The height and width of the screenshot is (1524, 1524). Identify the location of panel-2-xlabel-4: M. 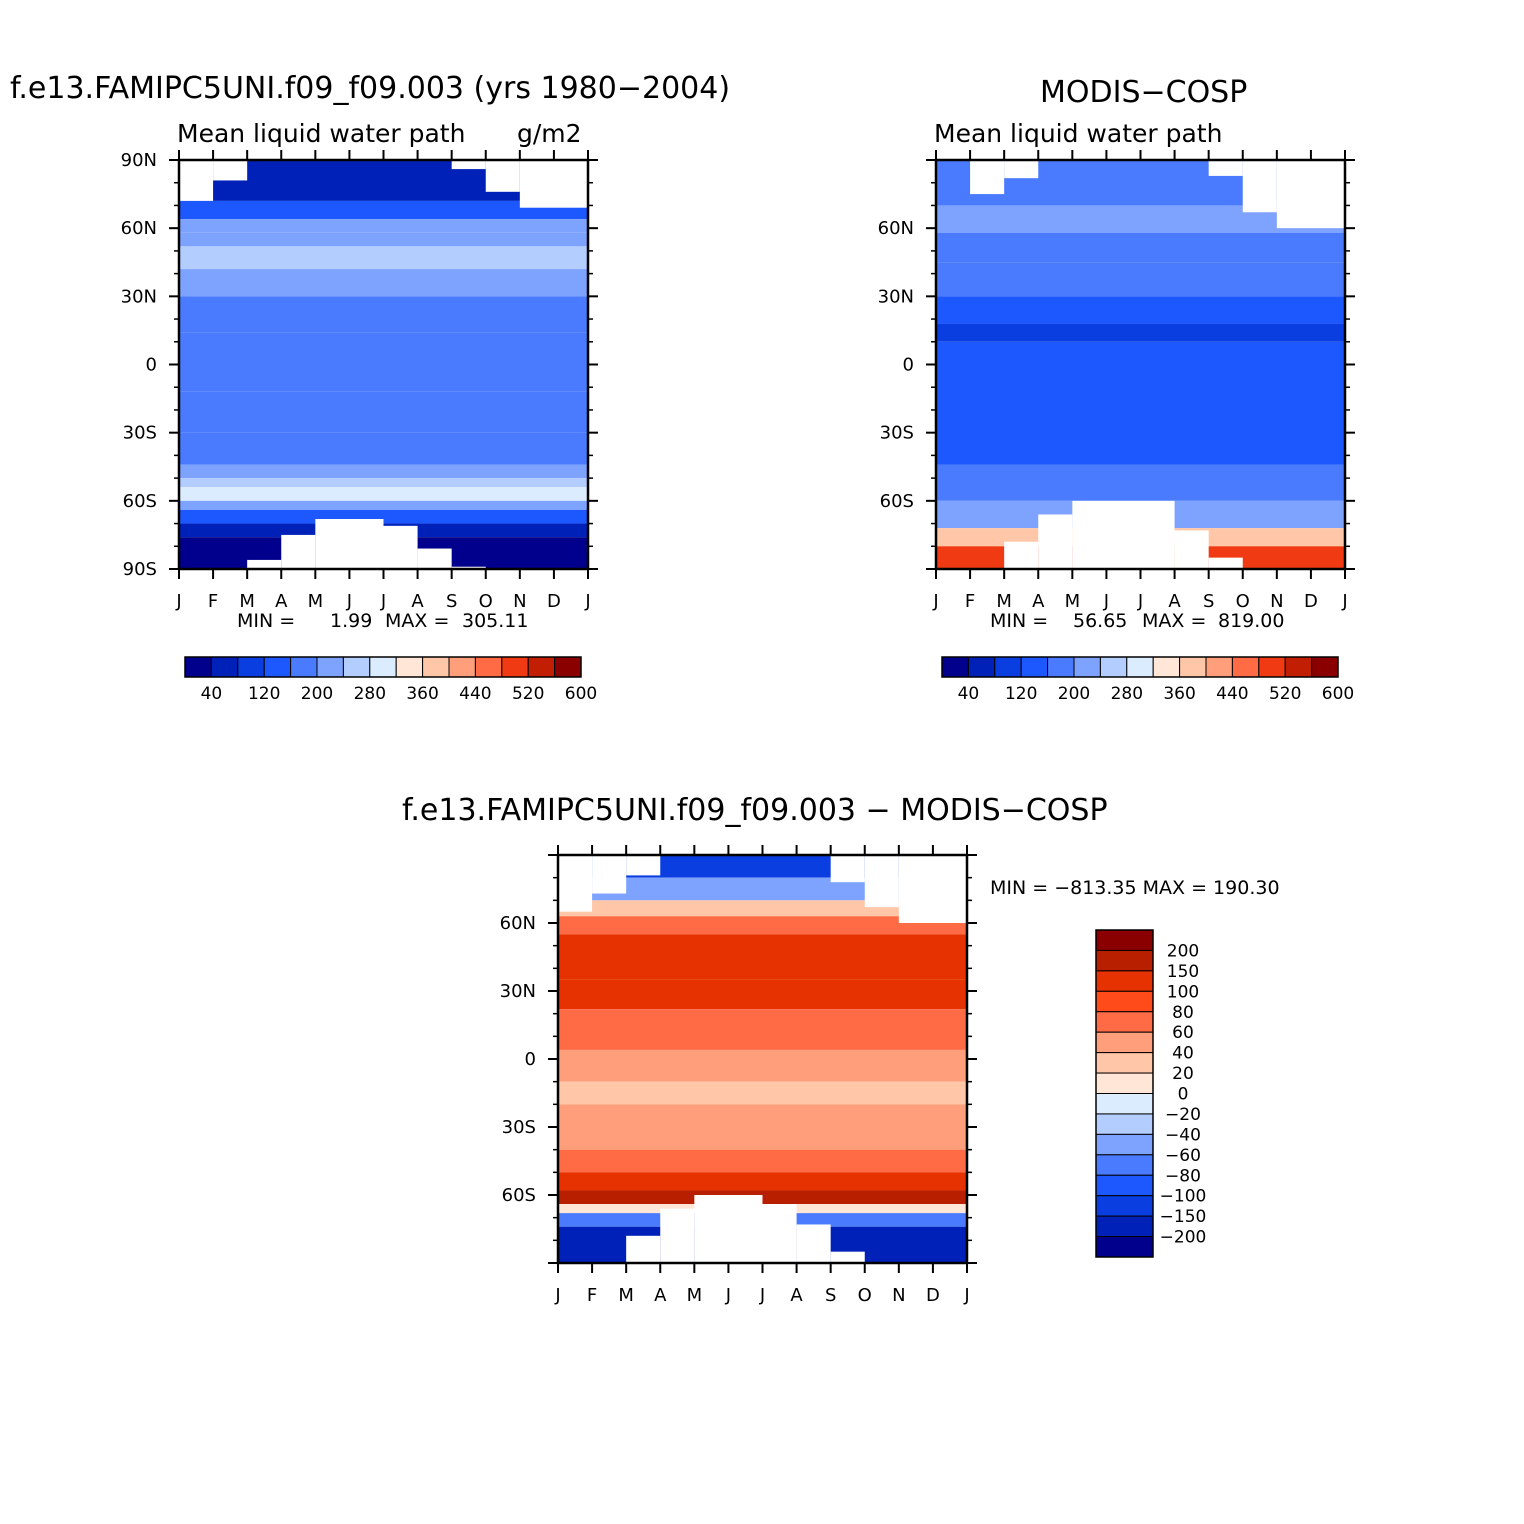
(695, 1295).